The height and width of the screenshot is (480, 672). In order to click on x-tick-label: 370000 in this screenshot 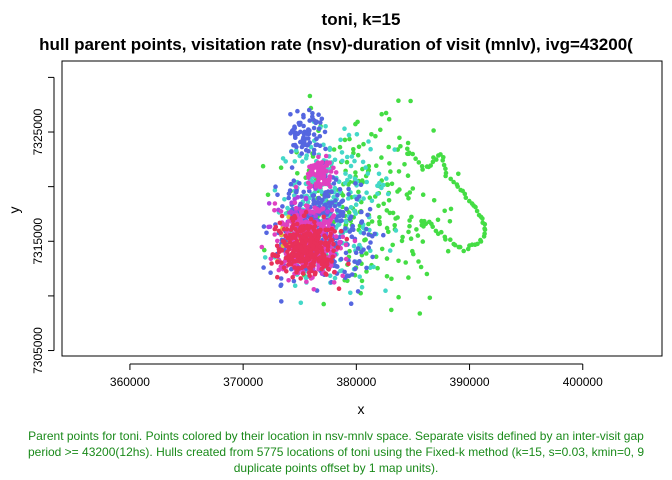, I will do `click(243, 382)`.